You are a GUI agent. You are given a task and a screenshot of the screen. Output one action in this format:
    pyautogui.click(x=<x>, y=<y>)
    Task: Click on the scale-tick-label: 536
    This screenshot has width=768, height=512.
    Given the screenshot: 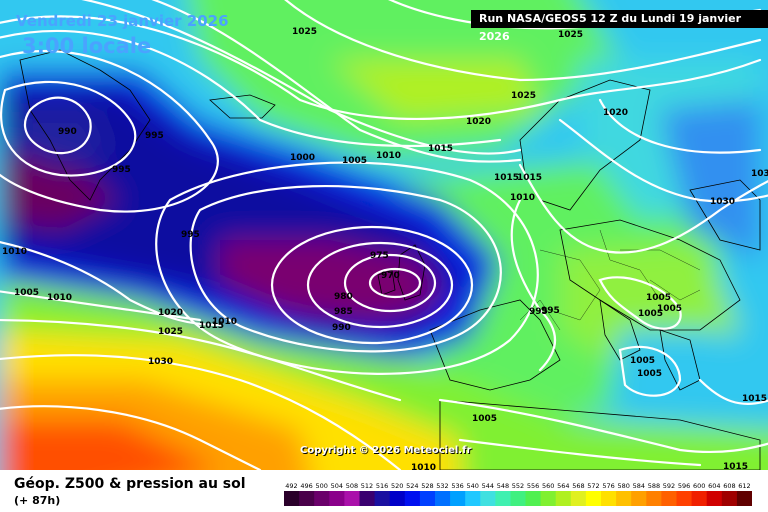 What is the action you would take?
    pyautogui.click(x=457, y=486)
    